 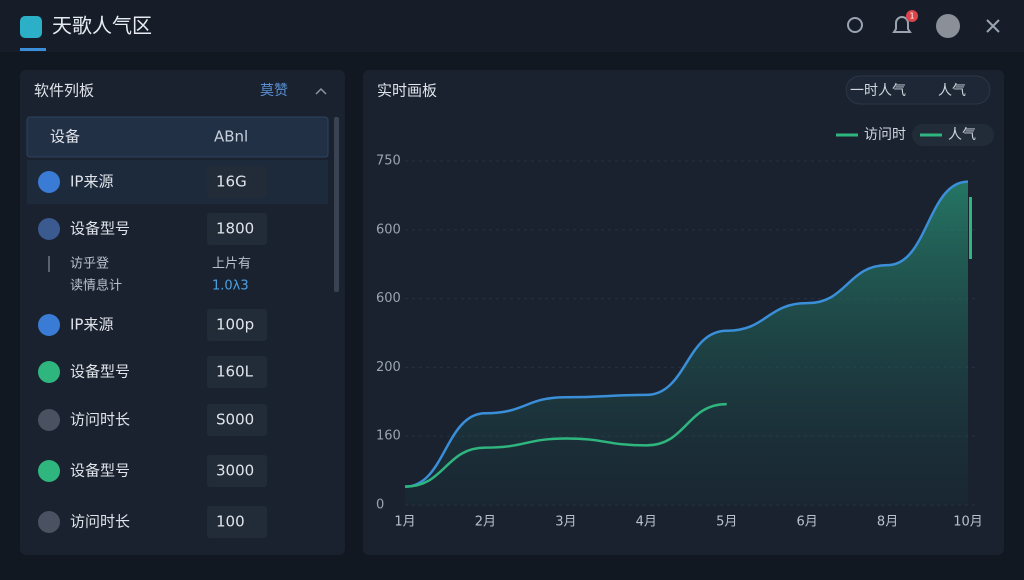 I want to click on toggle-option: 人气, so click(x=952, y=91).